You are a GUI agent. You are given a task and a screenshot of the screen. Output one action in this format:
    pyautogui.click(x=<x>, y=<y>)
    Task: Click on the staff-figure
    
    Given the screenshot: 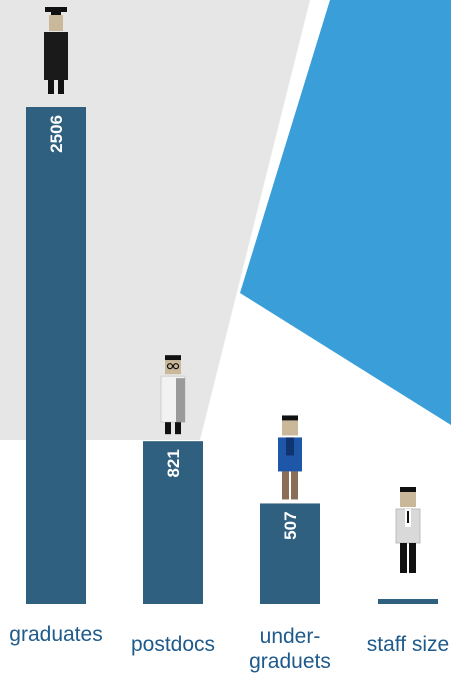 What is the action you would take?
    pyautogui.click(x=408, y=530)
    